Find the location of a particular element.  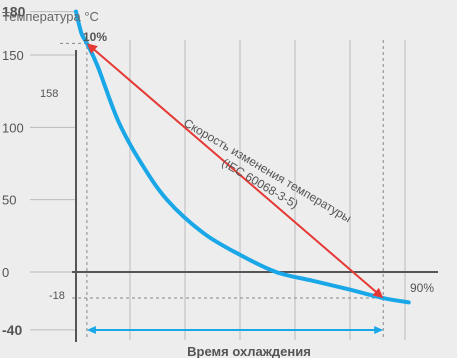

y-tick-label: 100 is located at coordinates (13, 127).